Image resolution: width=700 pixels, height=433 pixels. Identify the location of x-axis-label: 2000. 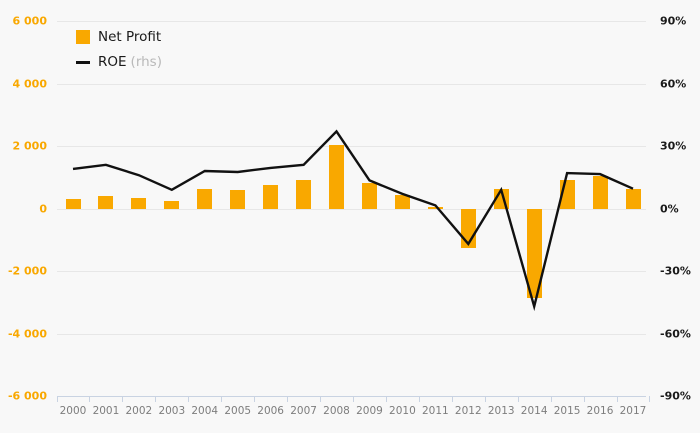
(73, 411).